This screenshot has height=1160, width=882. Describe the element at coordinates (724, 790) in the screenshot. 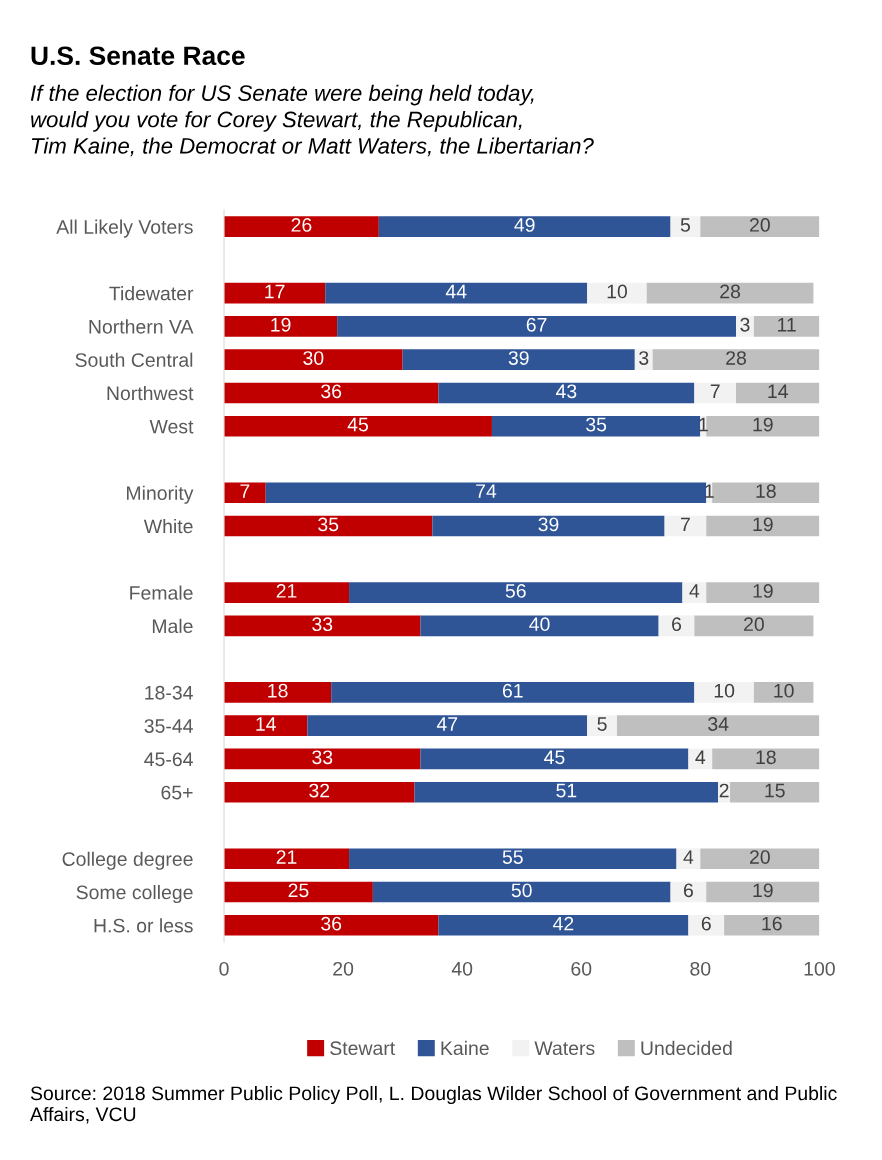

I see `data-label: 2` at that location.